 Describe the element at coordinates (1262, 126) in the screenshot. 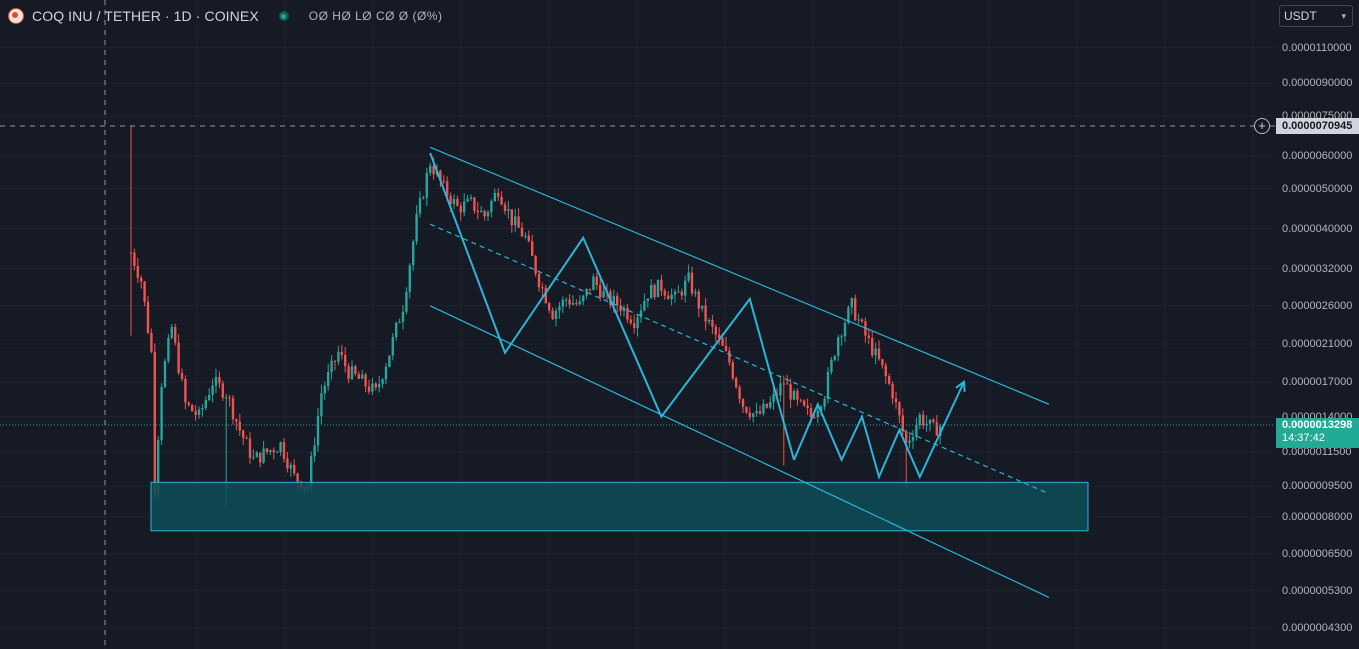

I see `add-alert-button: +` at that location.